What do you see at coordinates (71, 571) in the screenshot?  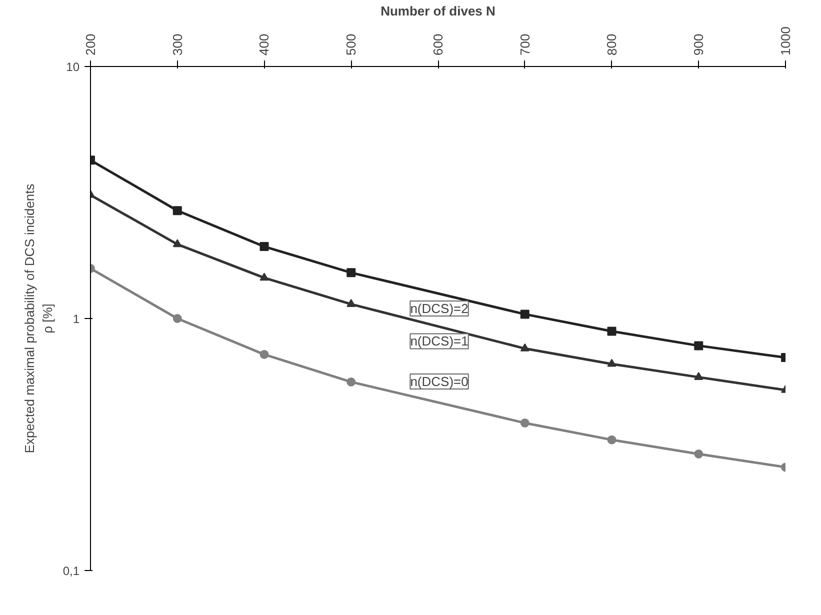 I see `y-tick-label: 0,1` at bounding box center [71, 571].